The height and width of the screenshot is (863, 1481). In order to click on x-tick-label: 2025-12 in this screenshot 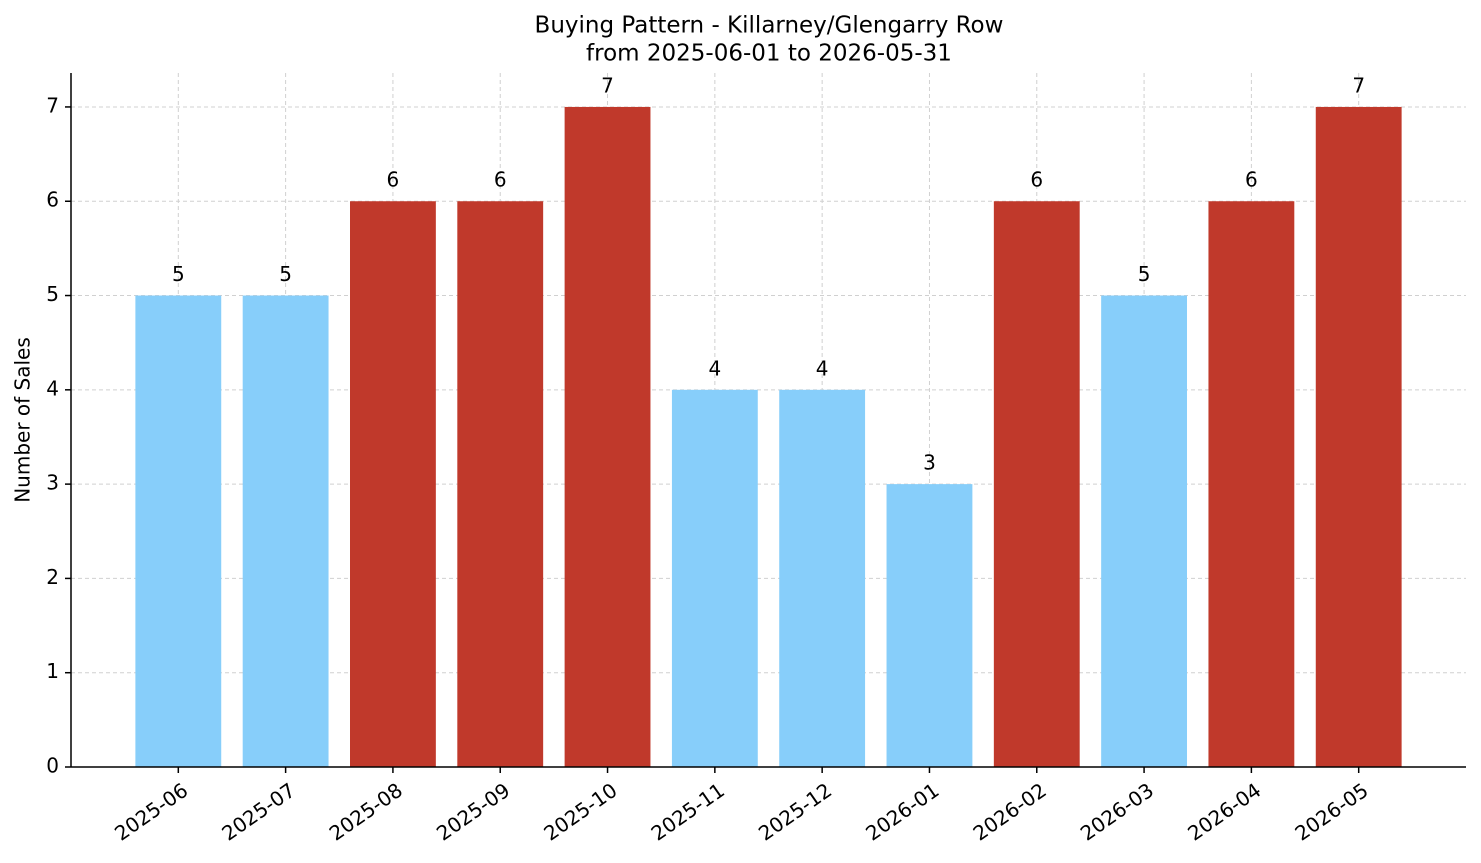, I will do `click(795, 812)`.